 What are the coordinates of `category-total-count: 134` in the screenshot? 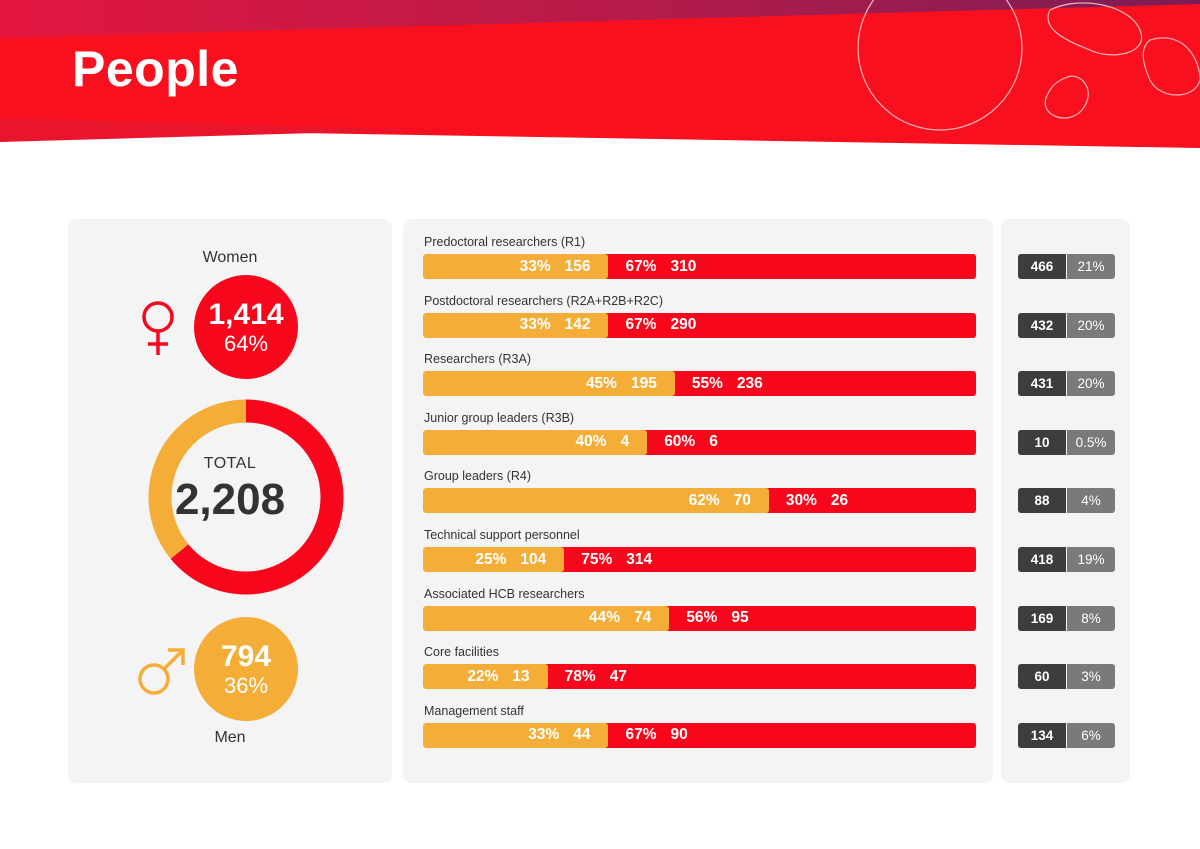 It's located at (1042, 735).